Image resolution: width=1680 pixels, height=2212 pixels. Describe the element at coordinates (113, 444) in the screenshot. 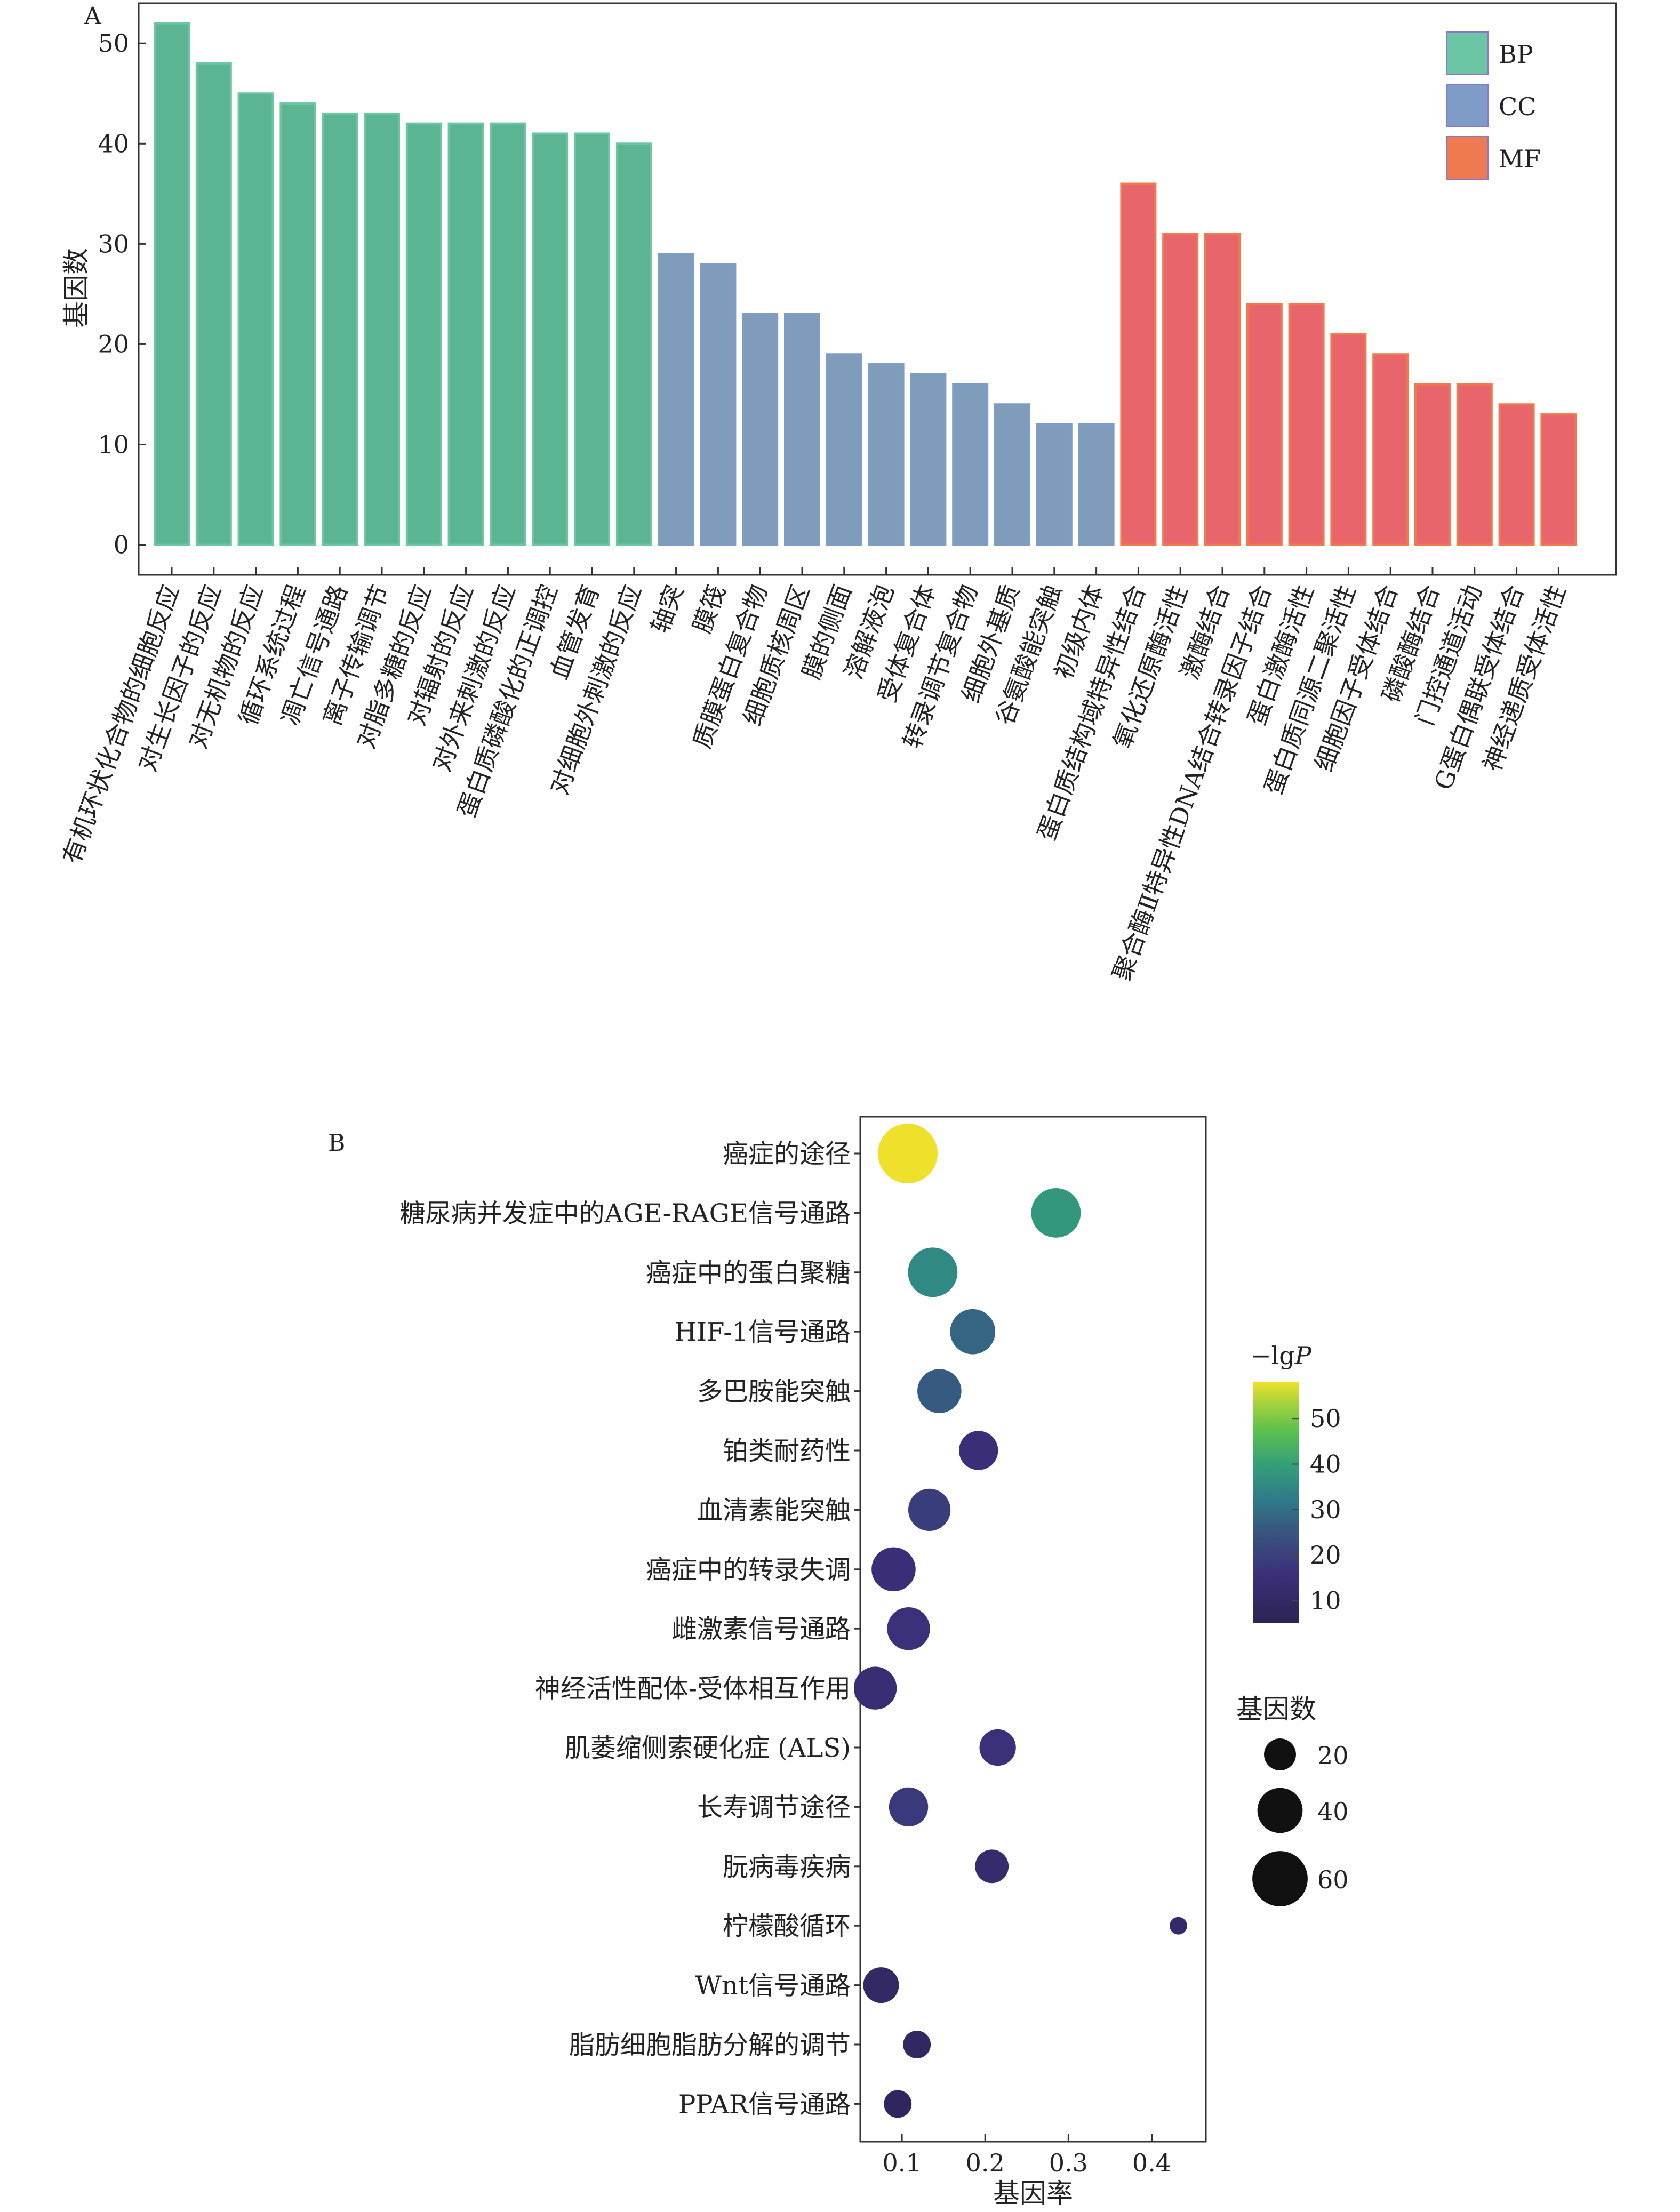

I see `y-tick-label: 10` at that location.